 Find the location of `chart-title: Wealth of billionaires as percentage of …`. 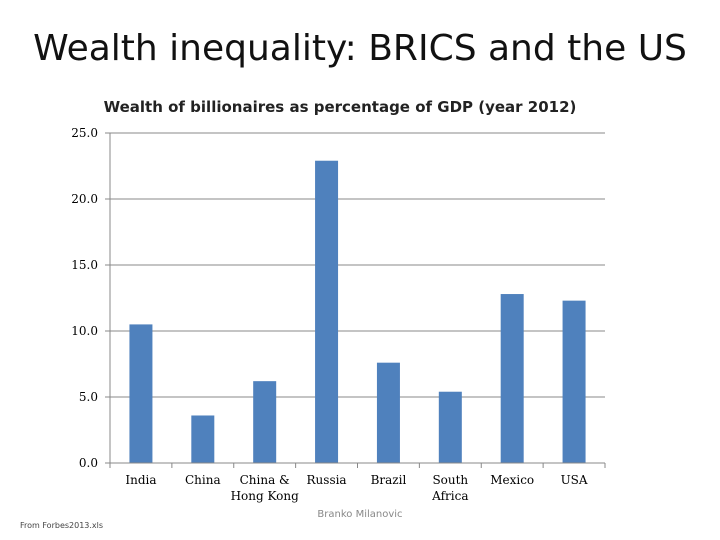

chart-title: Wealth of billionaires as percentage of … is located at coordinates (340, 107).